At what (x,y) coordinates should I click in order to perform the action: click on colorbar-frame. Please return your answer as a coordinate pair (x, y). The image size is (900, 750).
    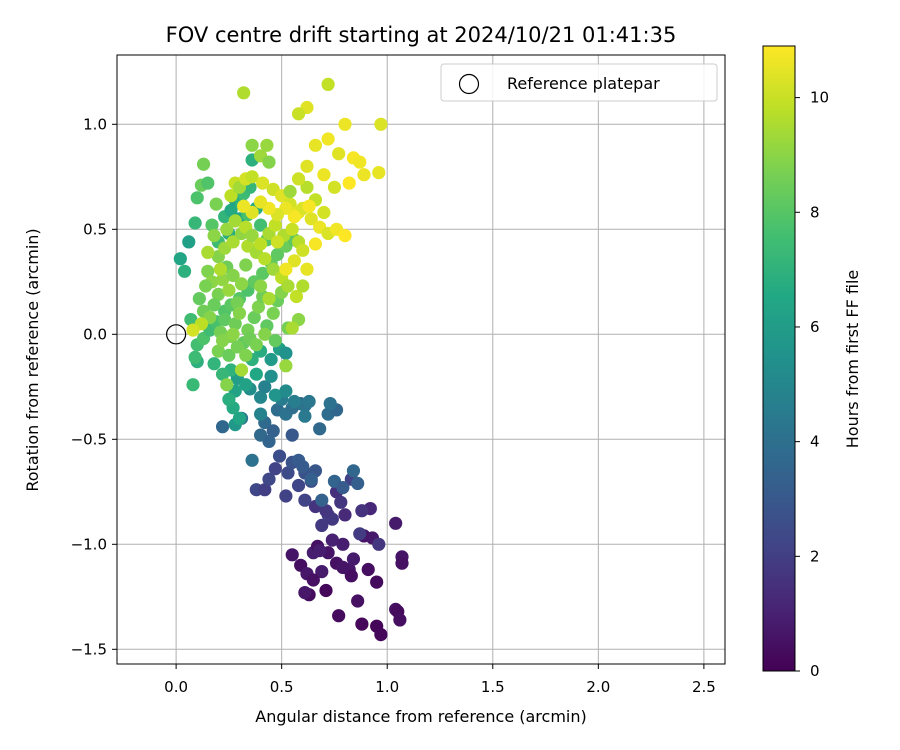
    Looking at the image, I should click on (779, 358).